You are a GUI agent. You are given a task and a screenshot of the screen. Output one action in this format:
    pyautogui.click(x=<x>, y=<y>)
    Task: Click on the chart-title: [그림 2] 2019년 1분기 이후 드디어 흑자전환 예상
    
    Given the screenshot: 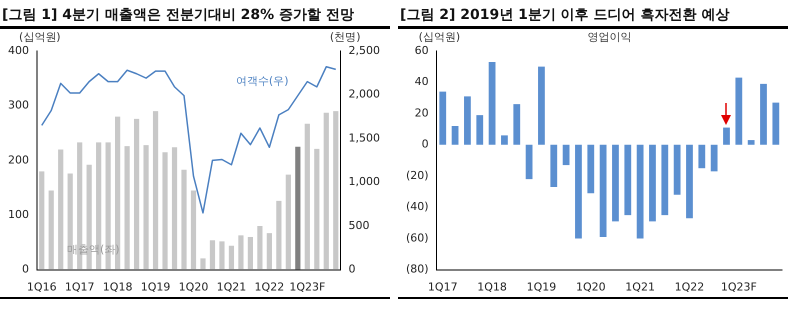 What is the action you would take?
    pyautogui.click(x=564, y=15)
    